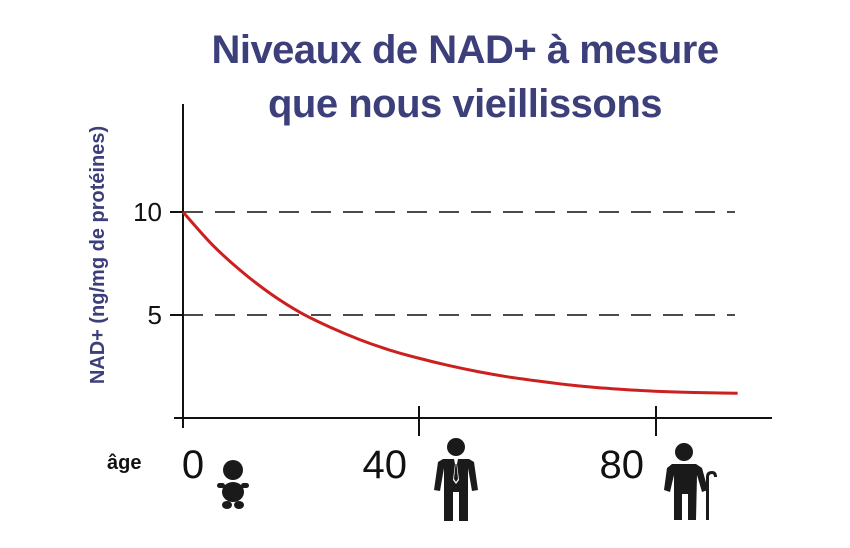 This screenshot has height=548, width=850. I want to click on y-axis-label: NAD+ (ng/mg de protéines), so click(98, 255).